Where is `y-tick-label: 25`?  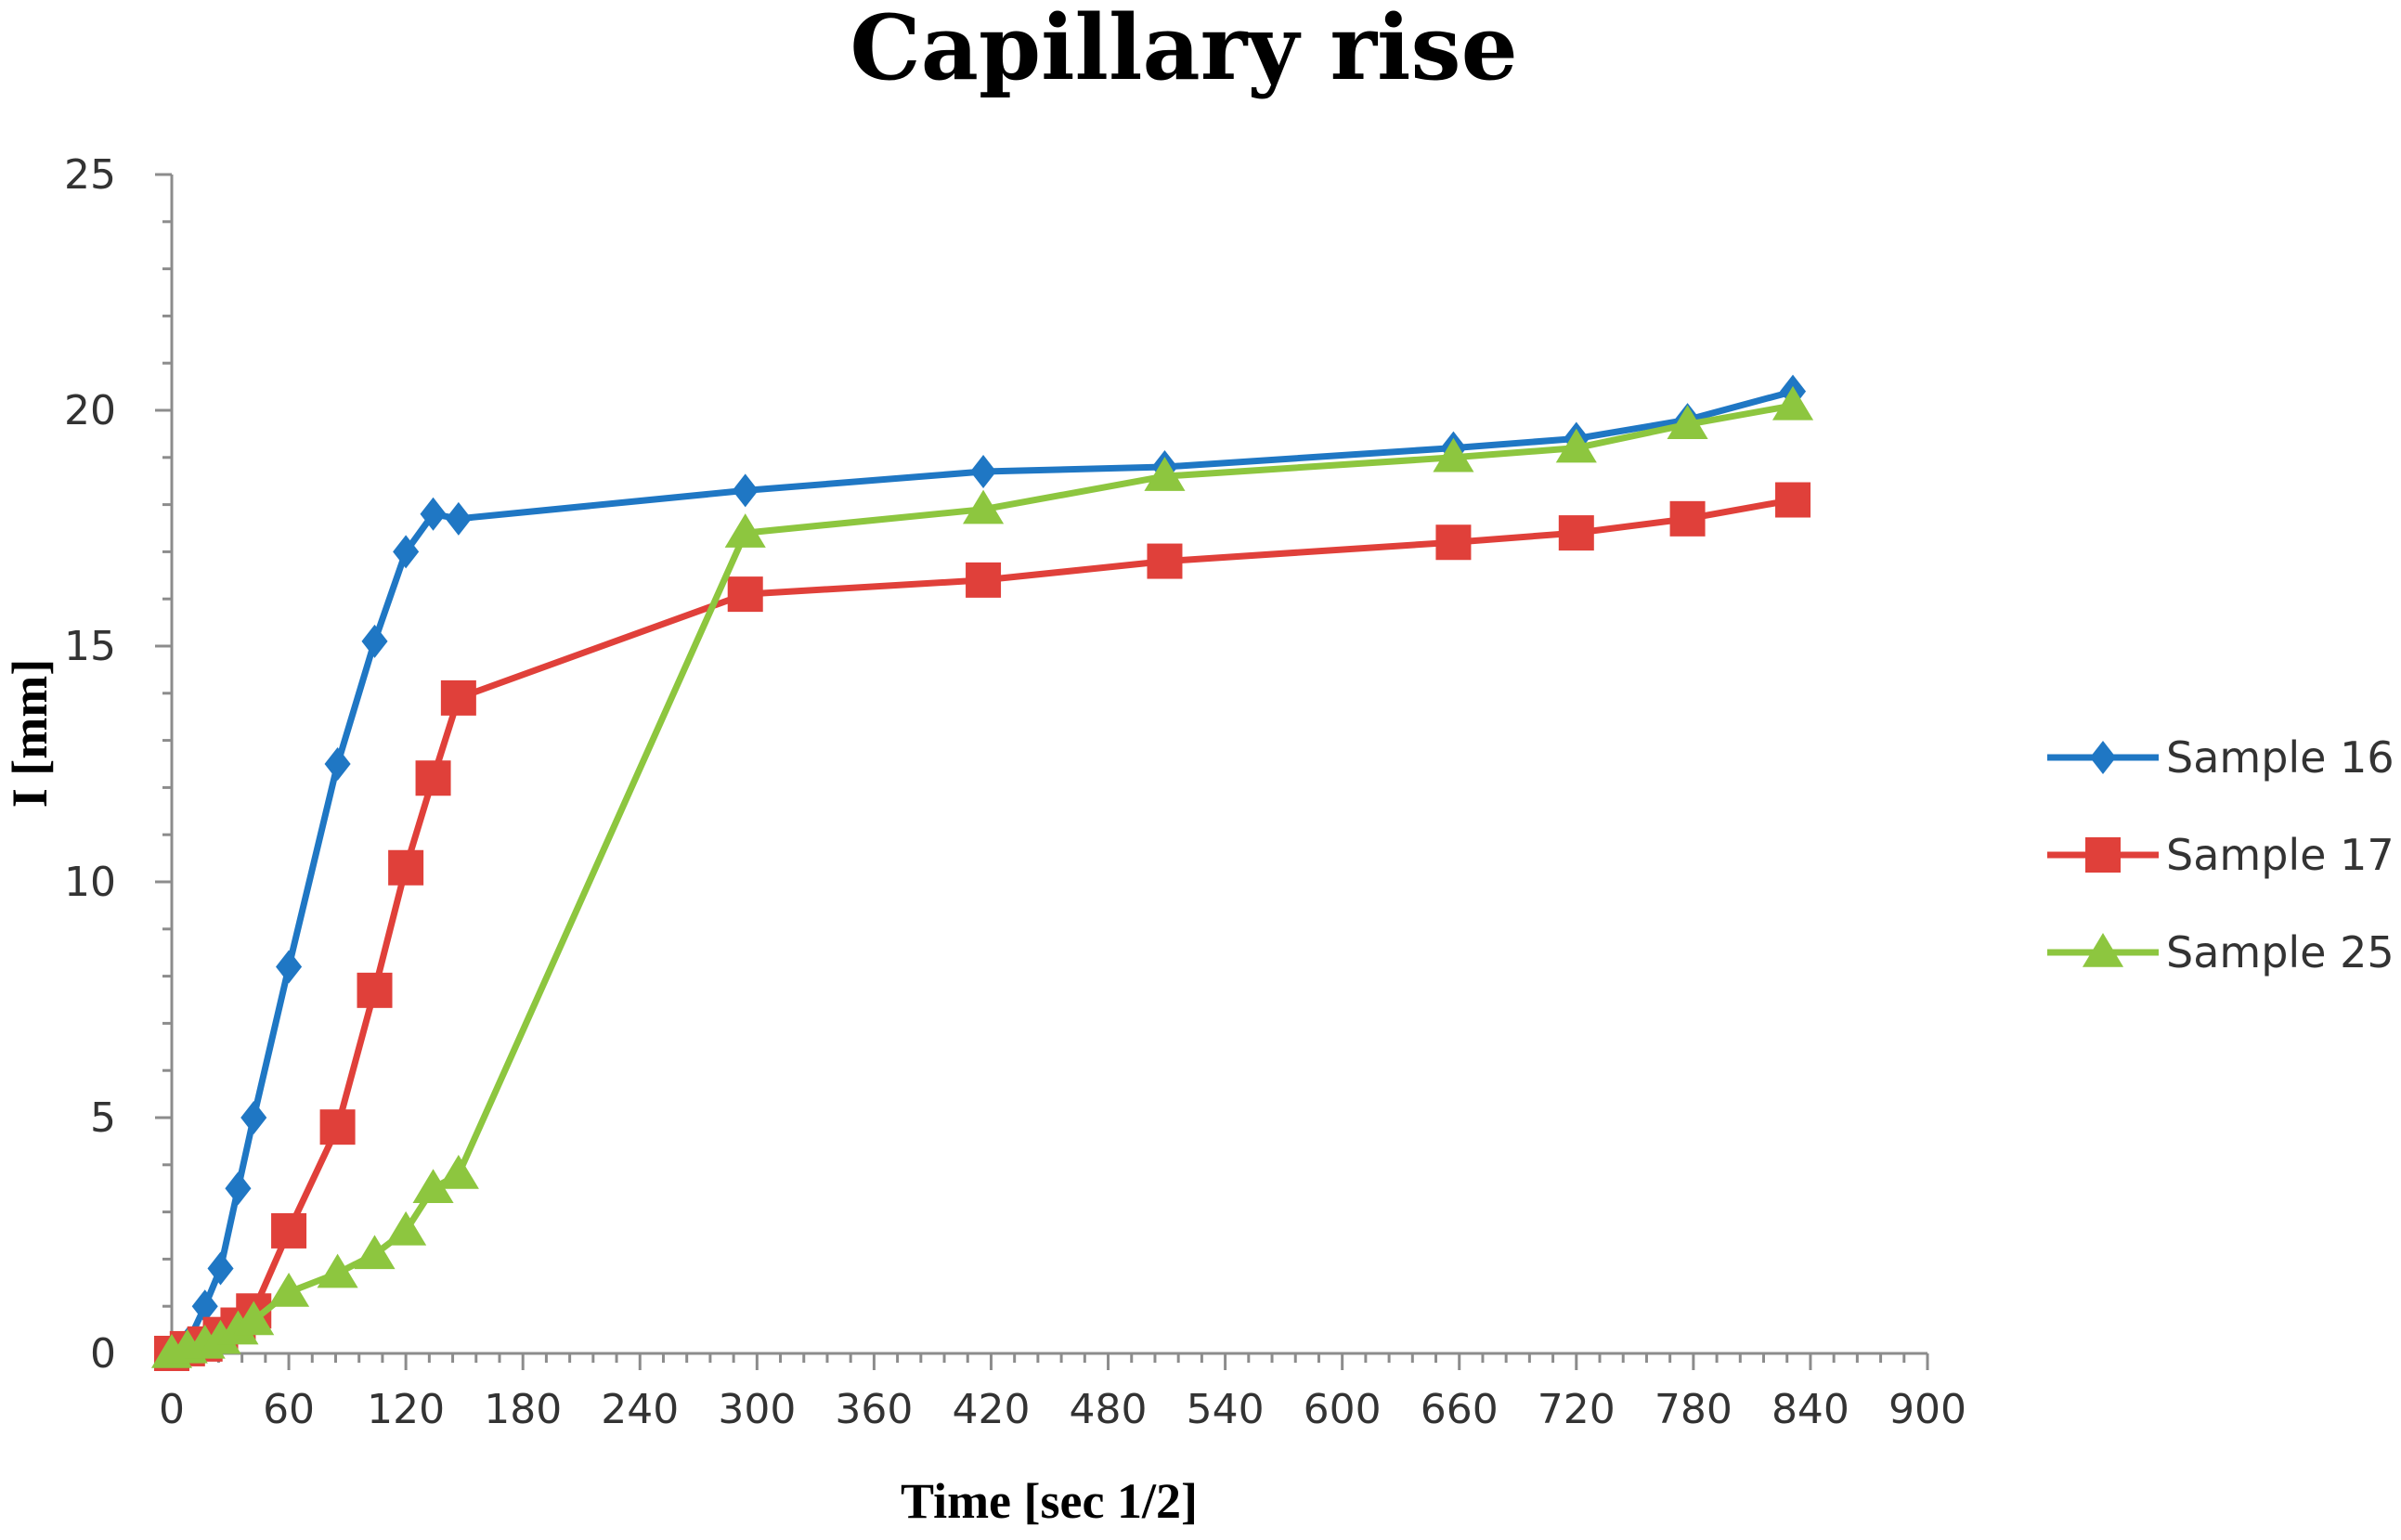 y-tick-label: 25 is located at coordinates (90, 175).